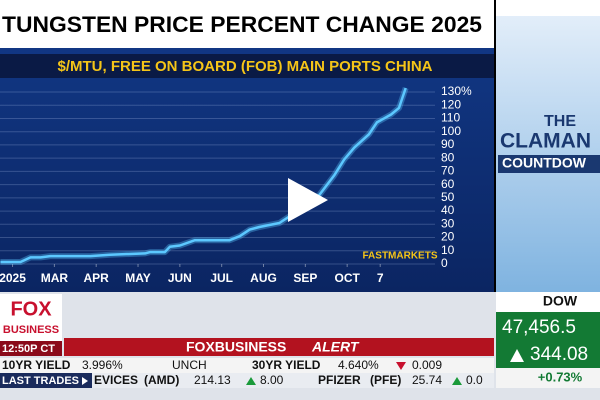 The height and width of the screenshot is (400, 600). I want to click on y-tick-label: 110, so click(450, 118).